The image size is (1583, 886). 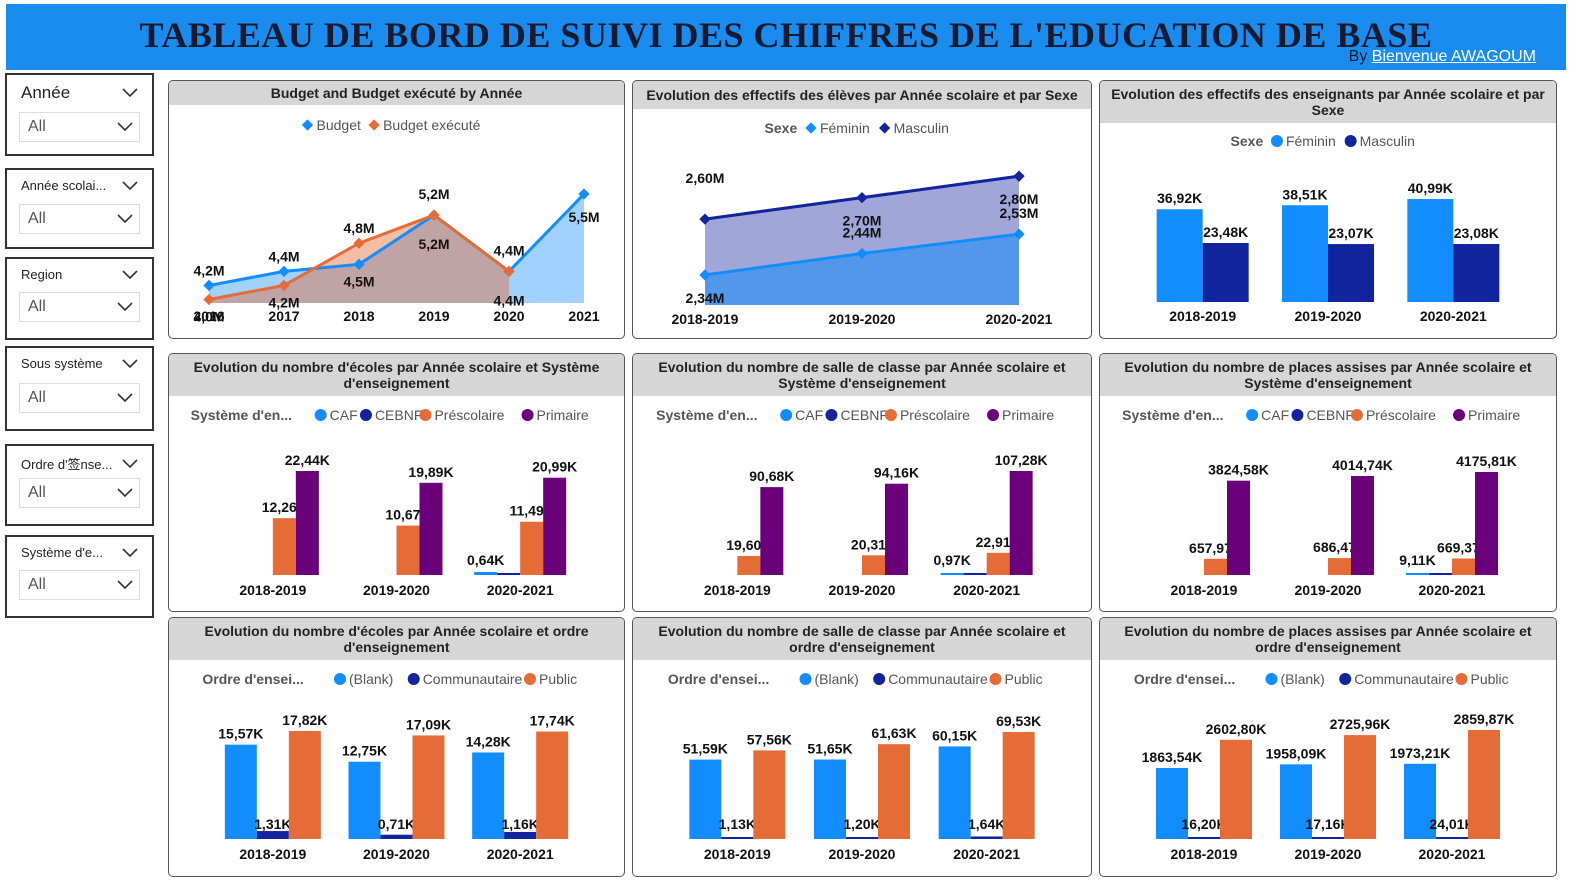 What do you see at coordinates (339, 125) in the screenshot?
I see `legend-item-budget: Budget` at bounding box center [339, 125].